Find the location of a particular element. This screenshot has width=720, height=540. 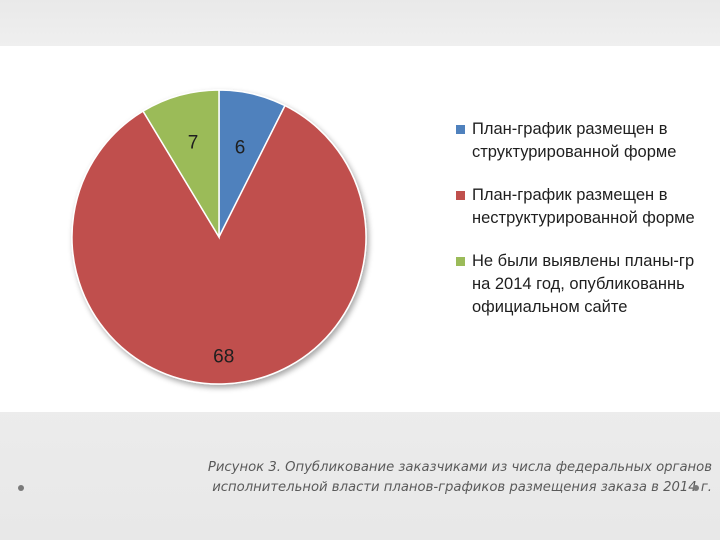

slide-top-band is located at coordinates (360, 23).